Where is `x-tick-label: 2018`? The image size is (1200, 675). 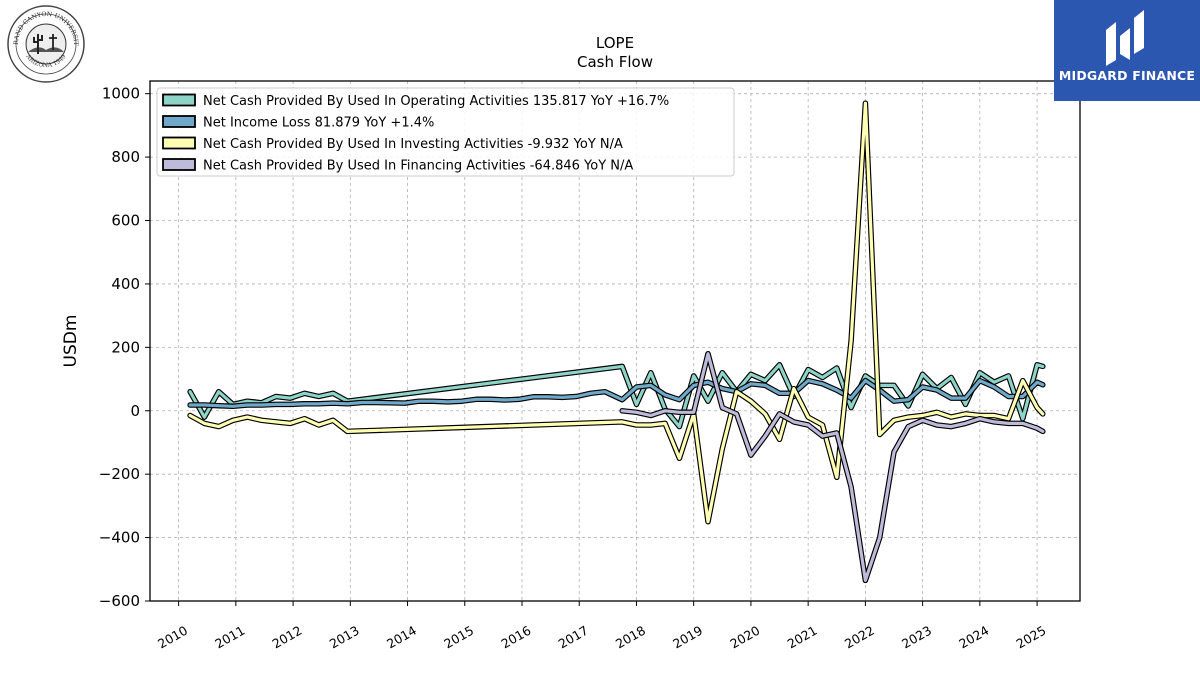 x-tick-label: 2018 is located at coordinates (630, 637).